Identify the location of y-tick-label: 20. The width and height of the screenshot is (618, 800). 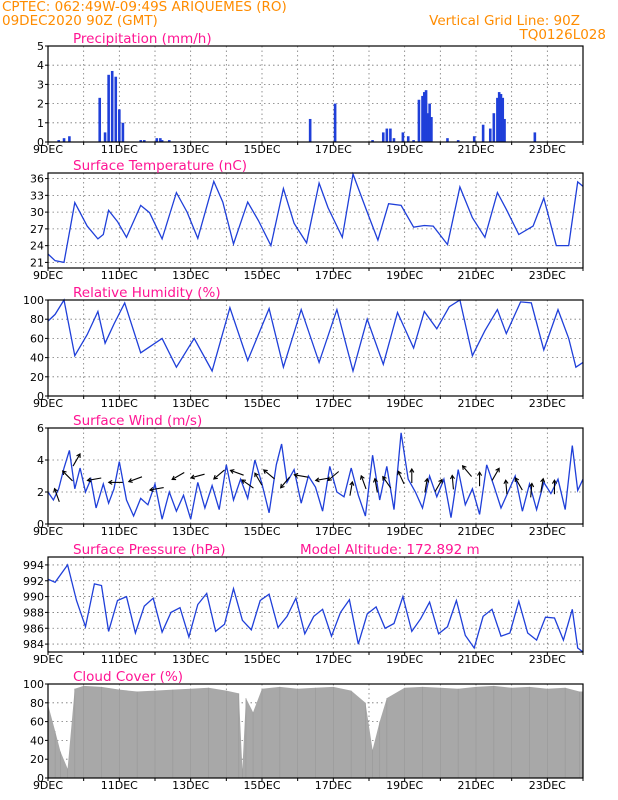
(37, 759).